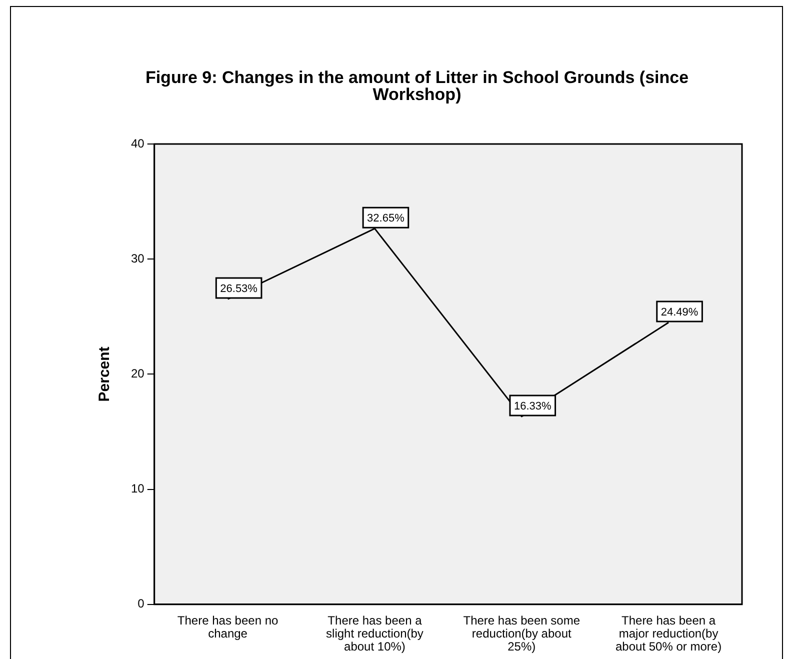 The width and height of the screenshot is (794, 659). Describe the element at coordinates (239, 289) in the screenshot. I see `data-label: 26.53%` at that location.